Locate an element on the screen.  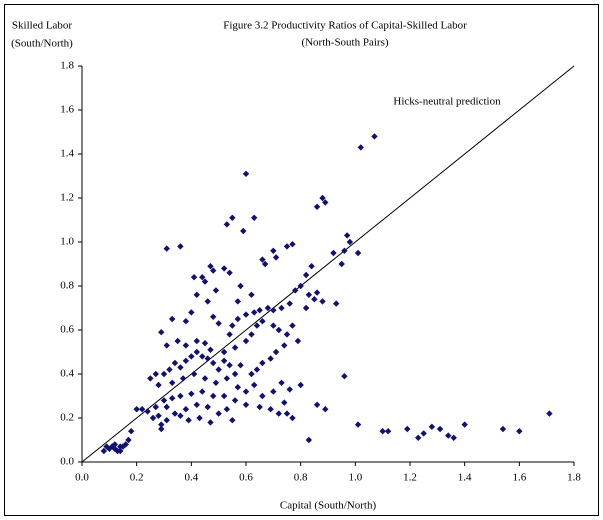
y-tick-label: 1.2 is located at coordinates (67, 198).